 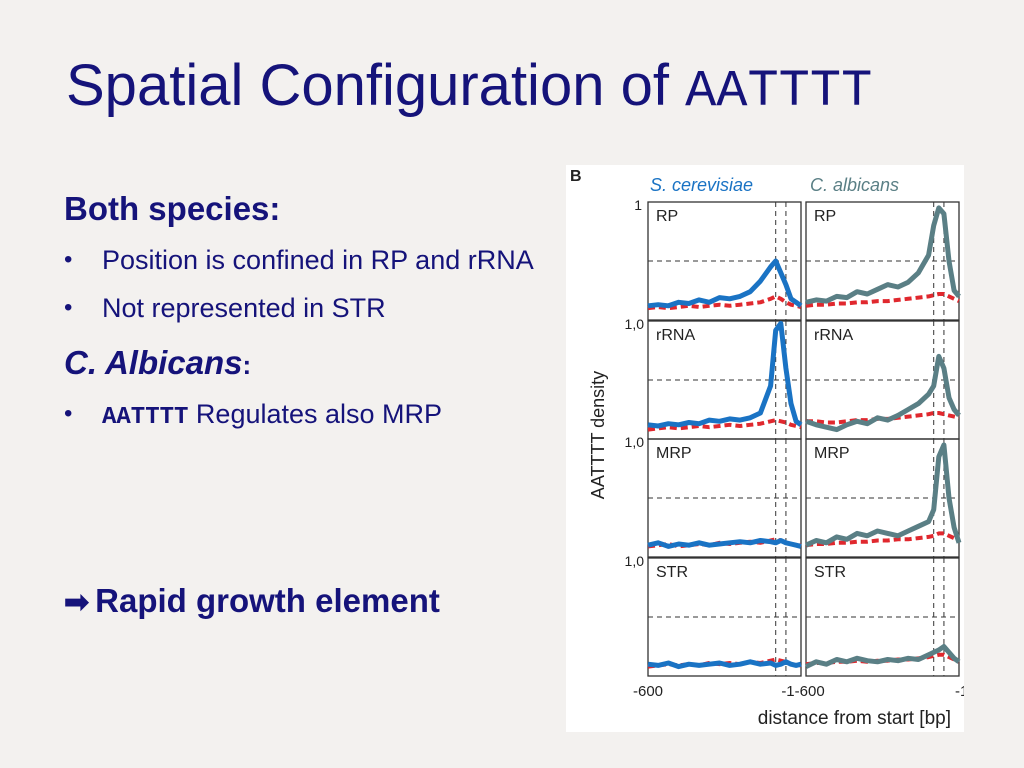 What do you see at coordinates (724, 302) in the screenshot?
I see `series-background-cerevisiae-rp` at bounding box center [724, 302].